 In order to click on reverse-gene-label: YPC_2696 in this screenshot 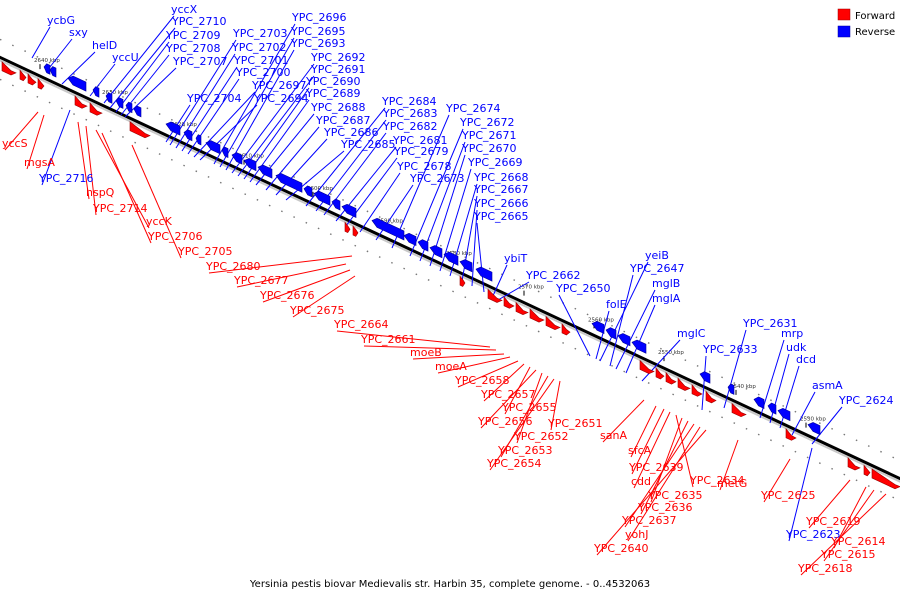, I will do `click(319, 17)`.